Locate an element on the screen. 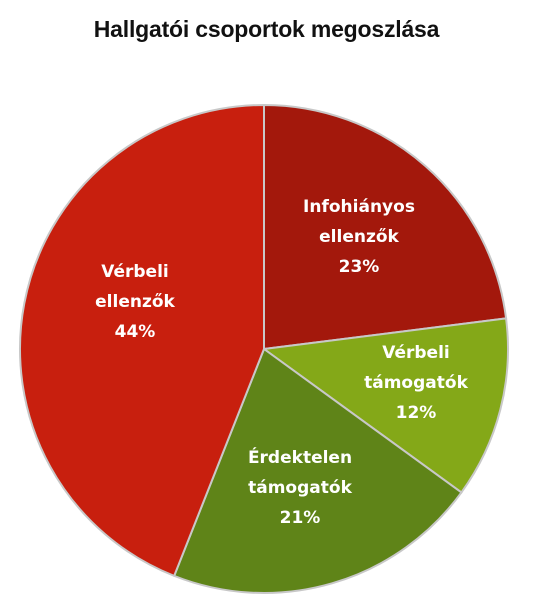 The width and height of the screenshot is (533, 612). slice-label: Érdektelen támogatók 21% is located at coordinates (300, 487).